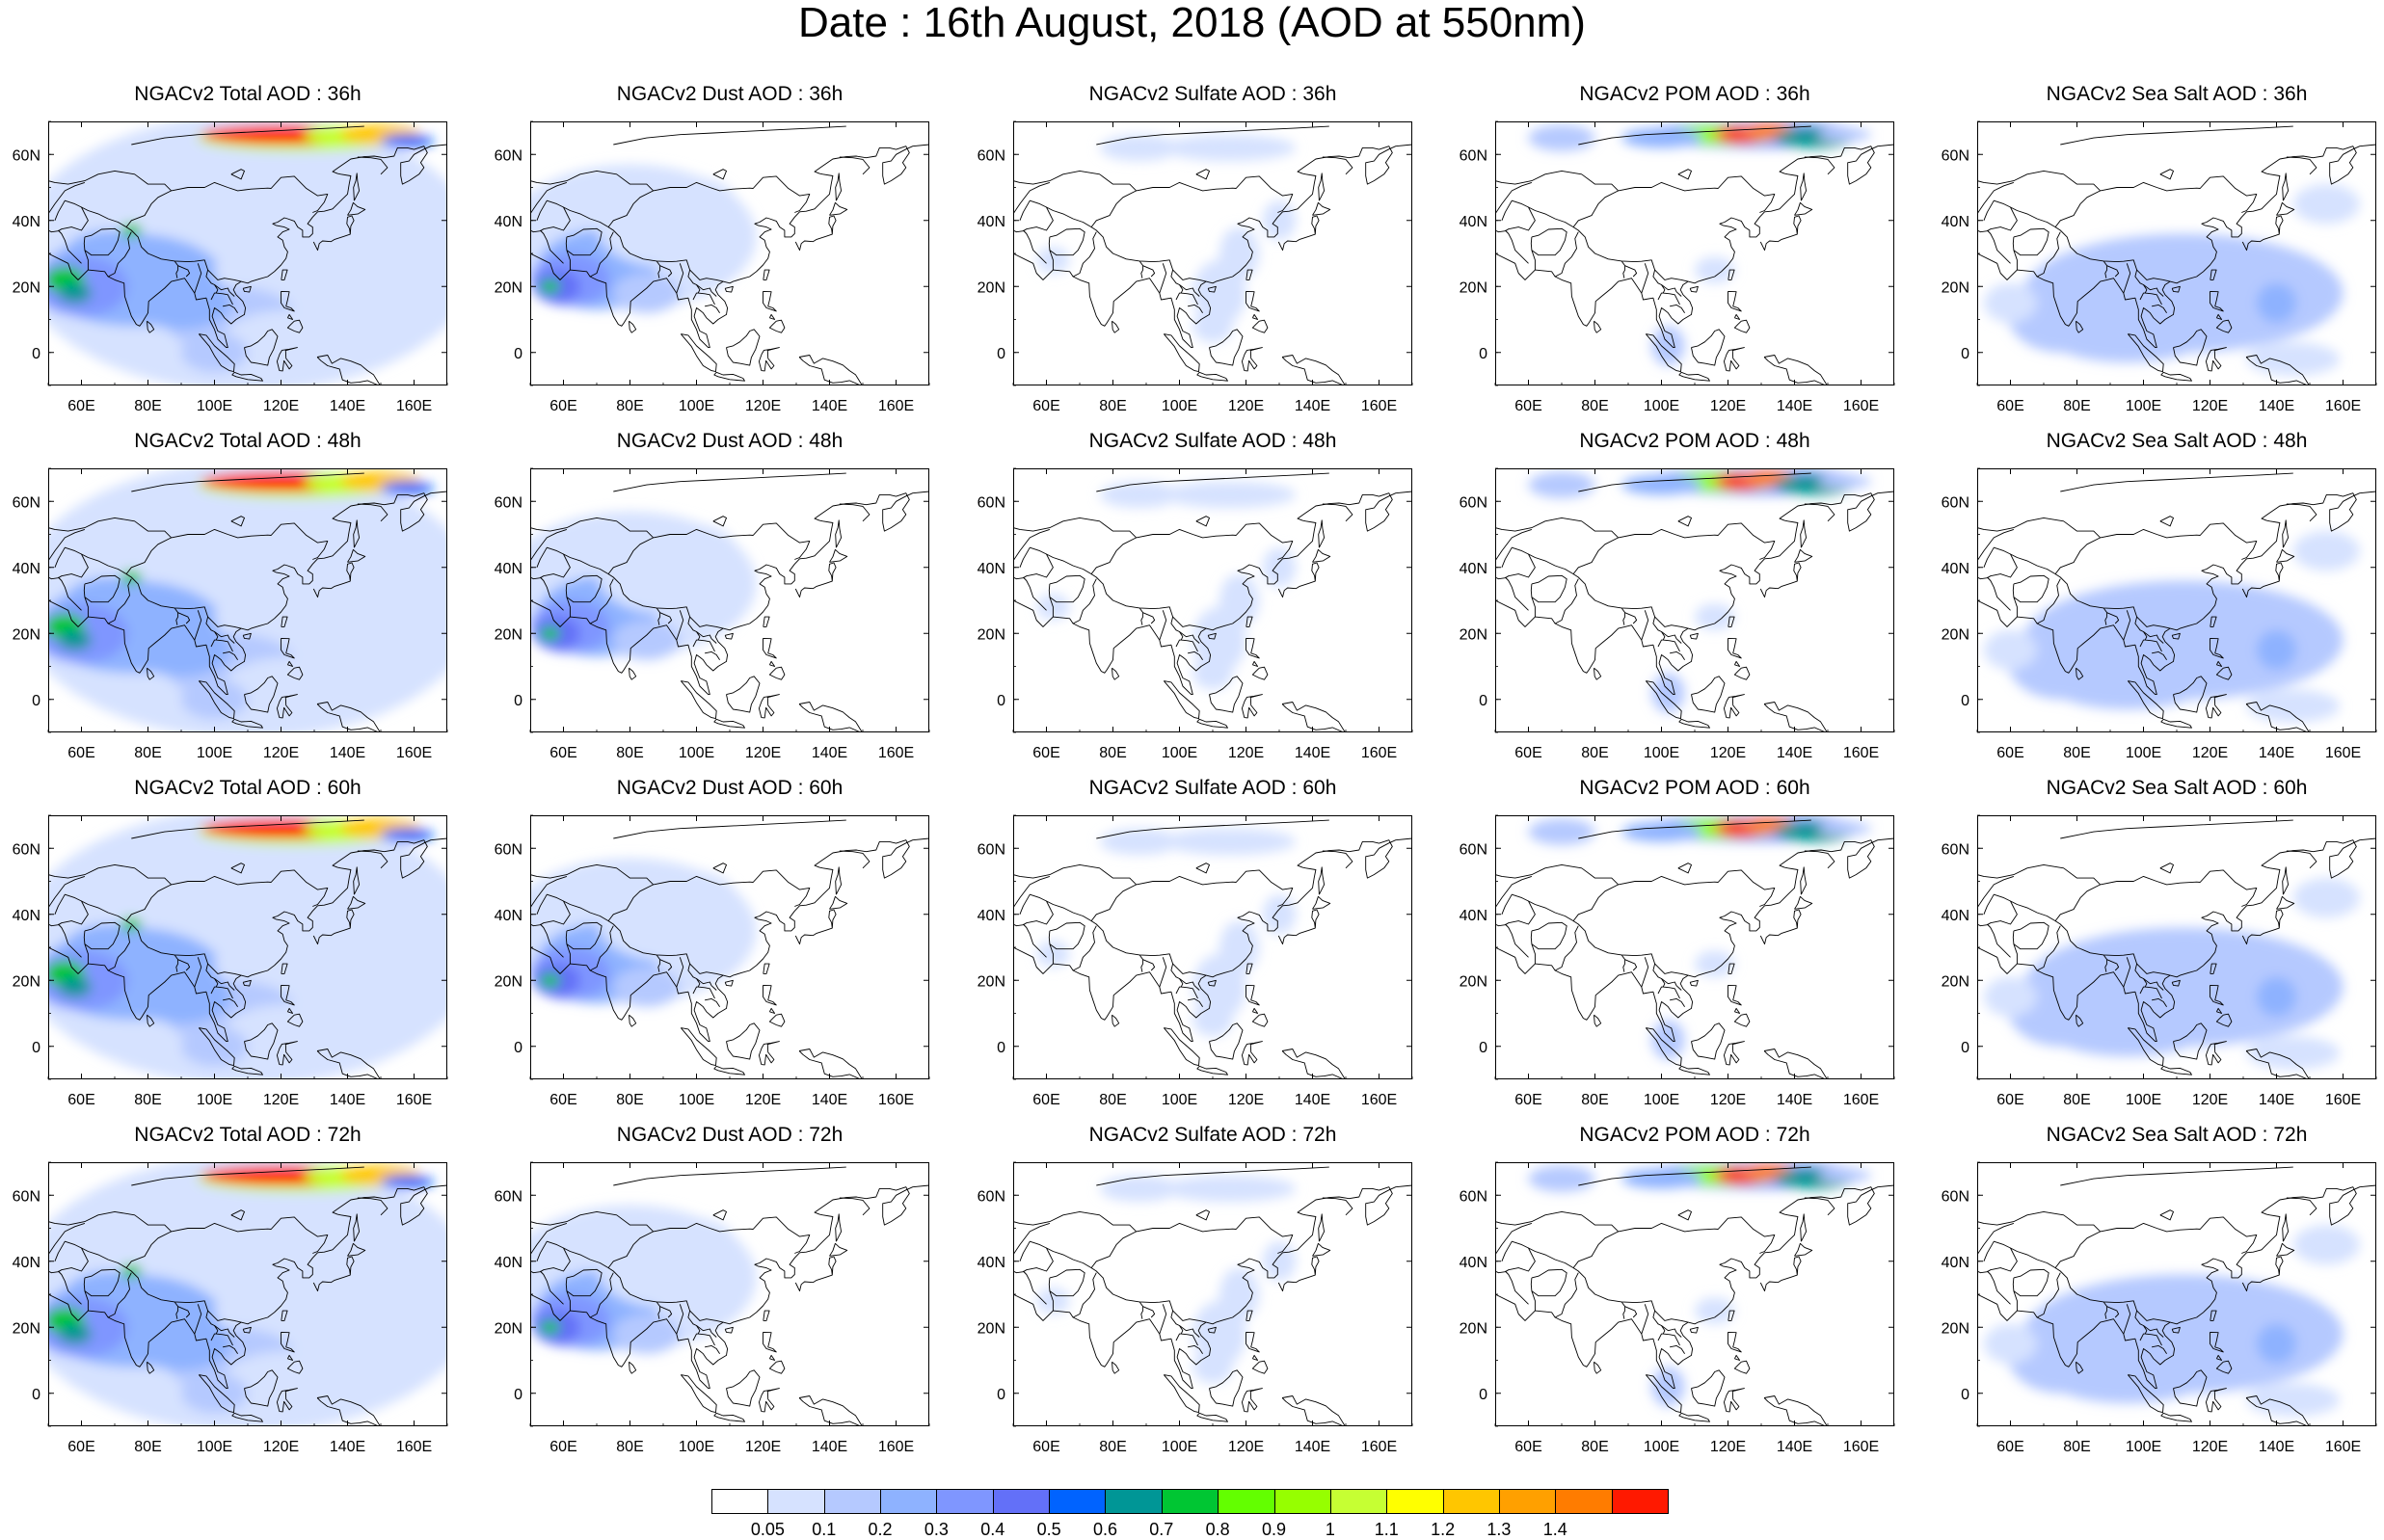  Describe the element at coordinates (1527, 1501) in the screenshot. I see `colorbar-swatch` at that location.